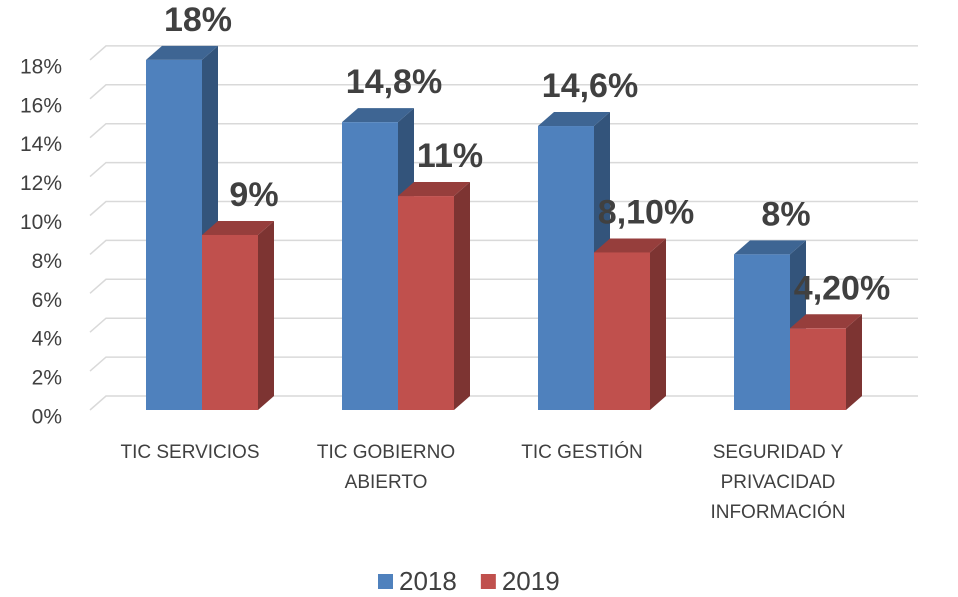  I want to click on x-tick-label: TIC GESTIÓN, so click(582, 452).